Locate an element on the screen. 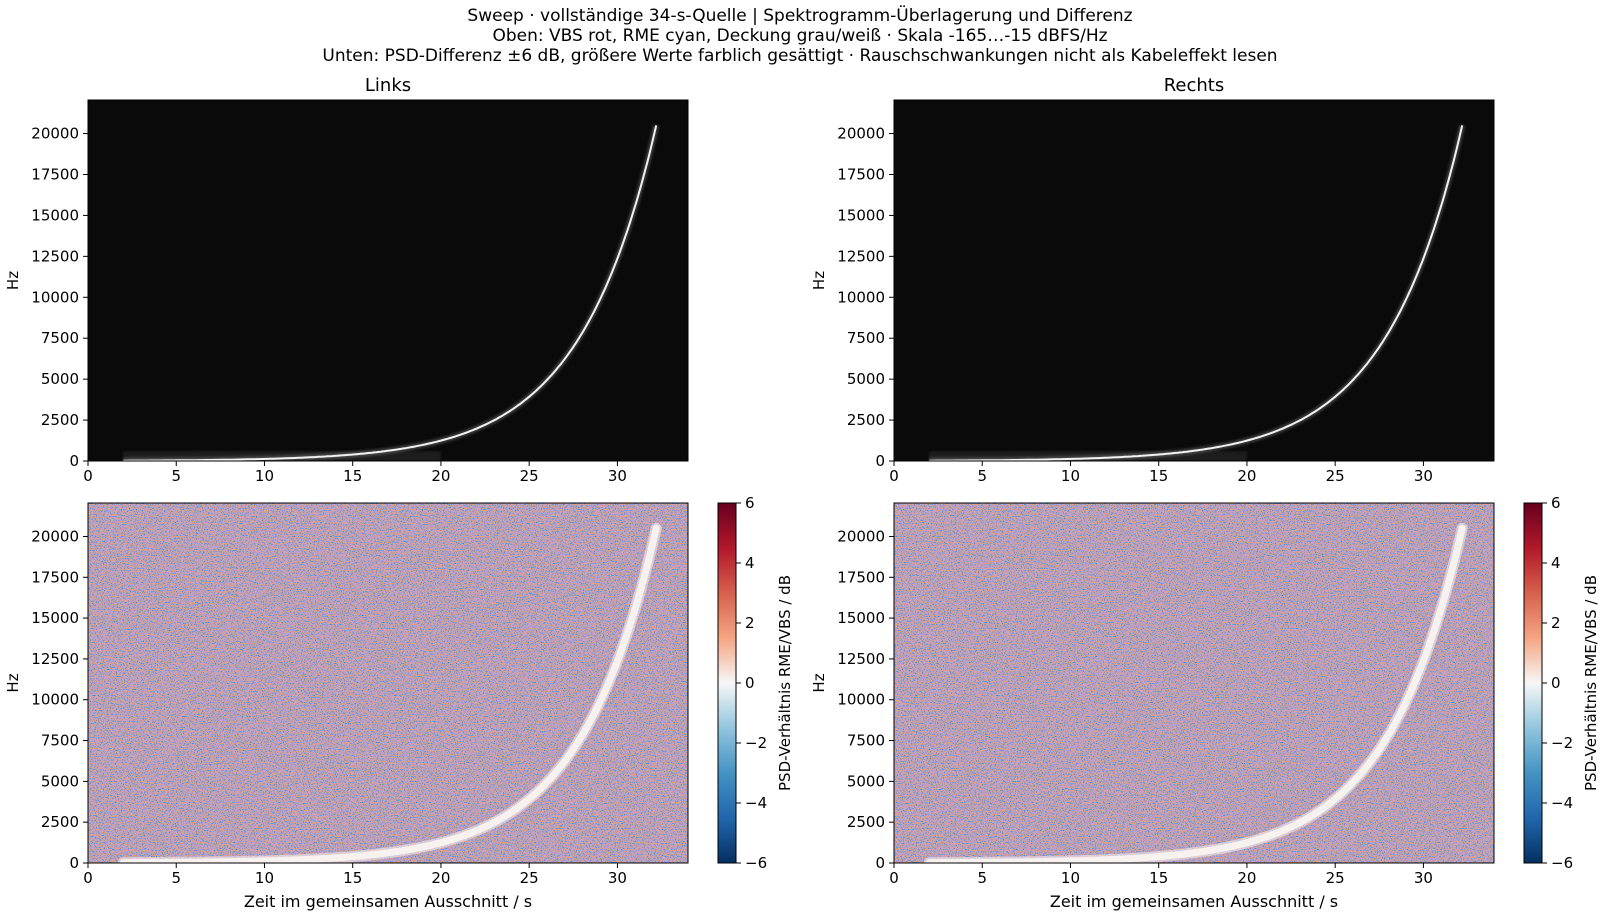 Image resolution: width=1600 pixels, height=914 pixels. subplot-title: Rechts is located at coordinates (1194, 85).